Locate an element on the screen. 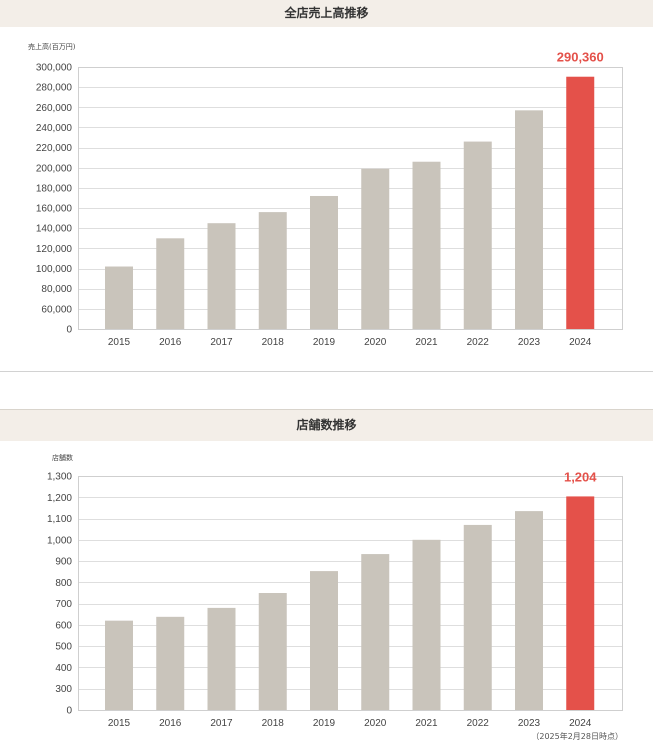 The width and height of the screenshot is (653, 750). y-tick-label: 1,000 is located at coordinates (59, 540).